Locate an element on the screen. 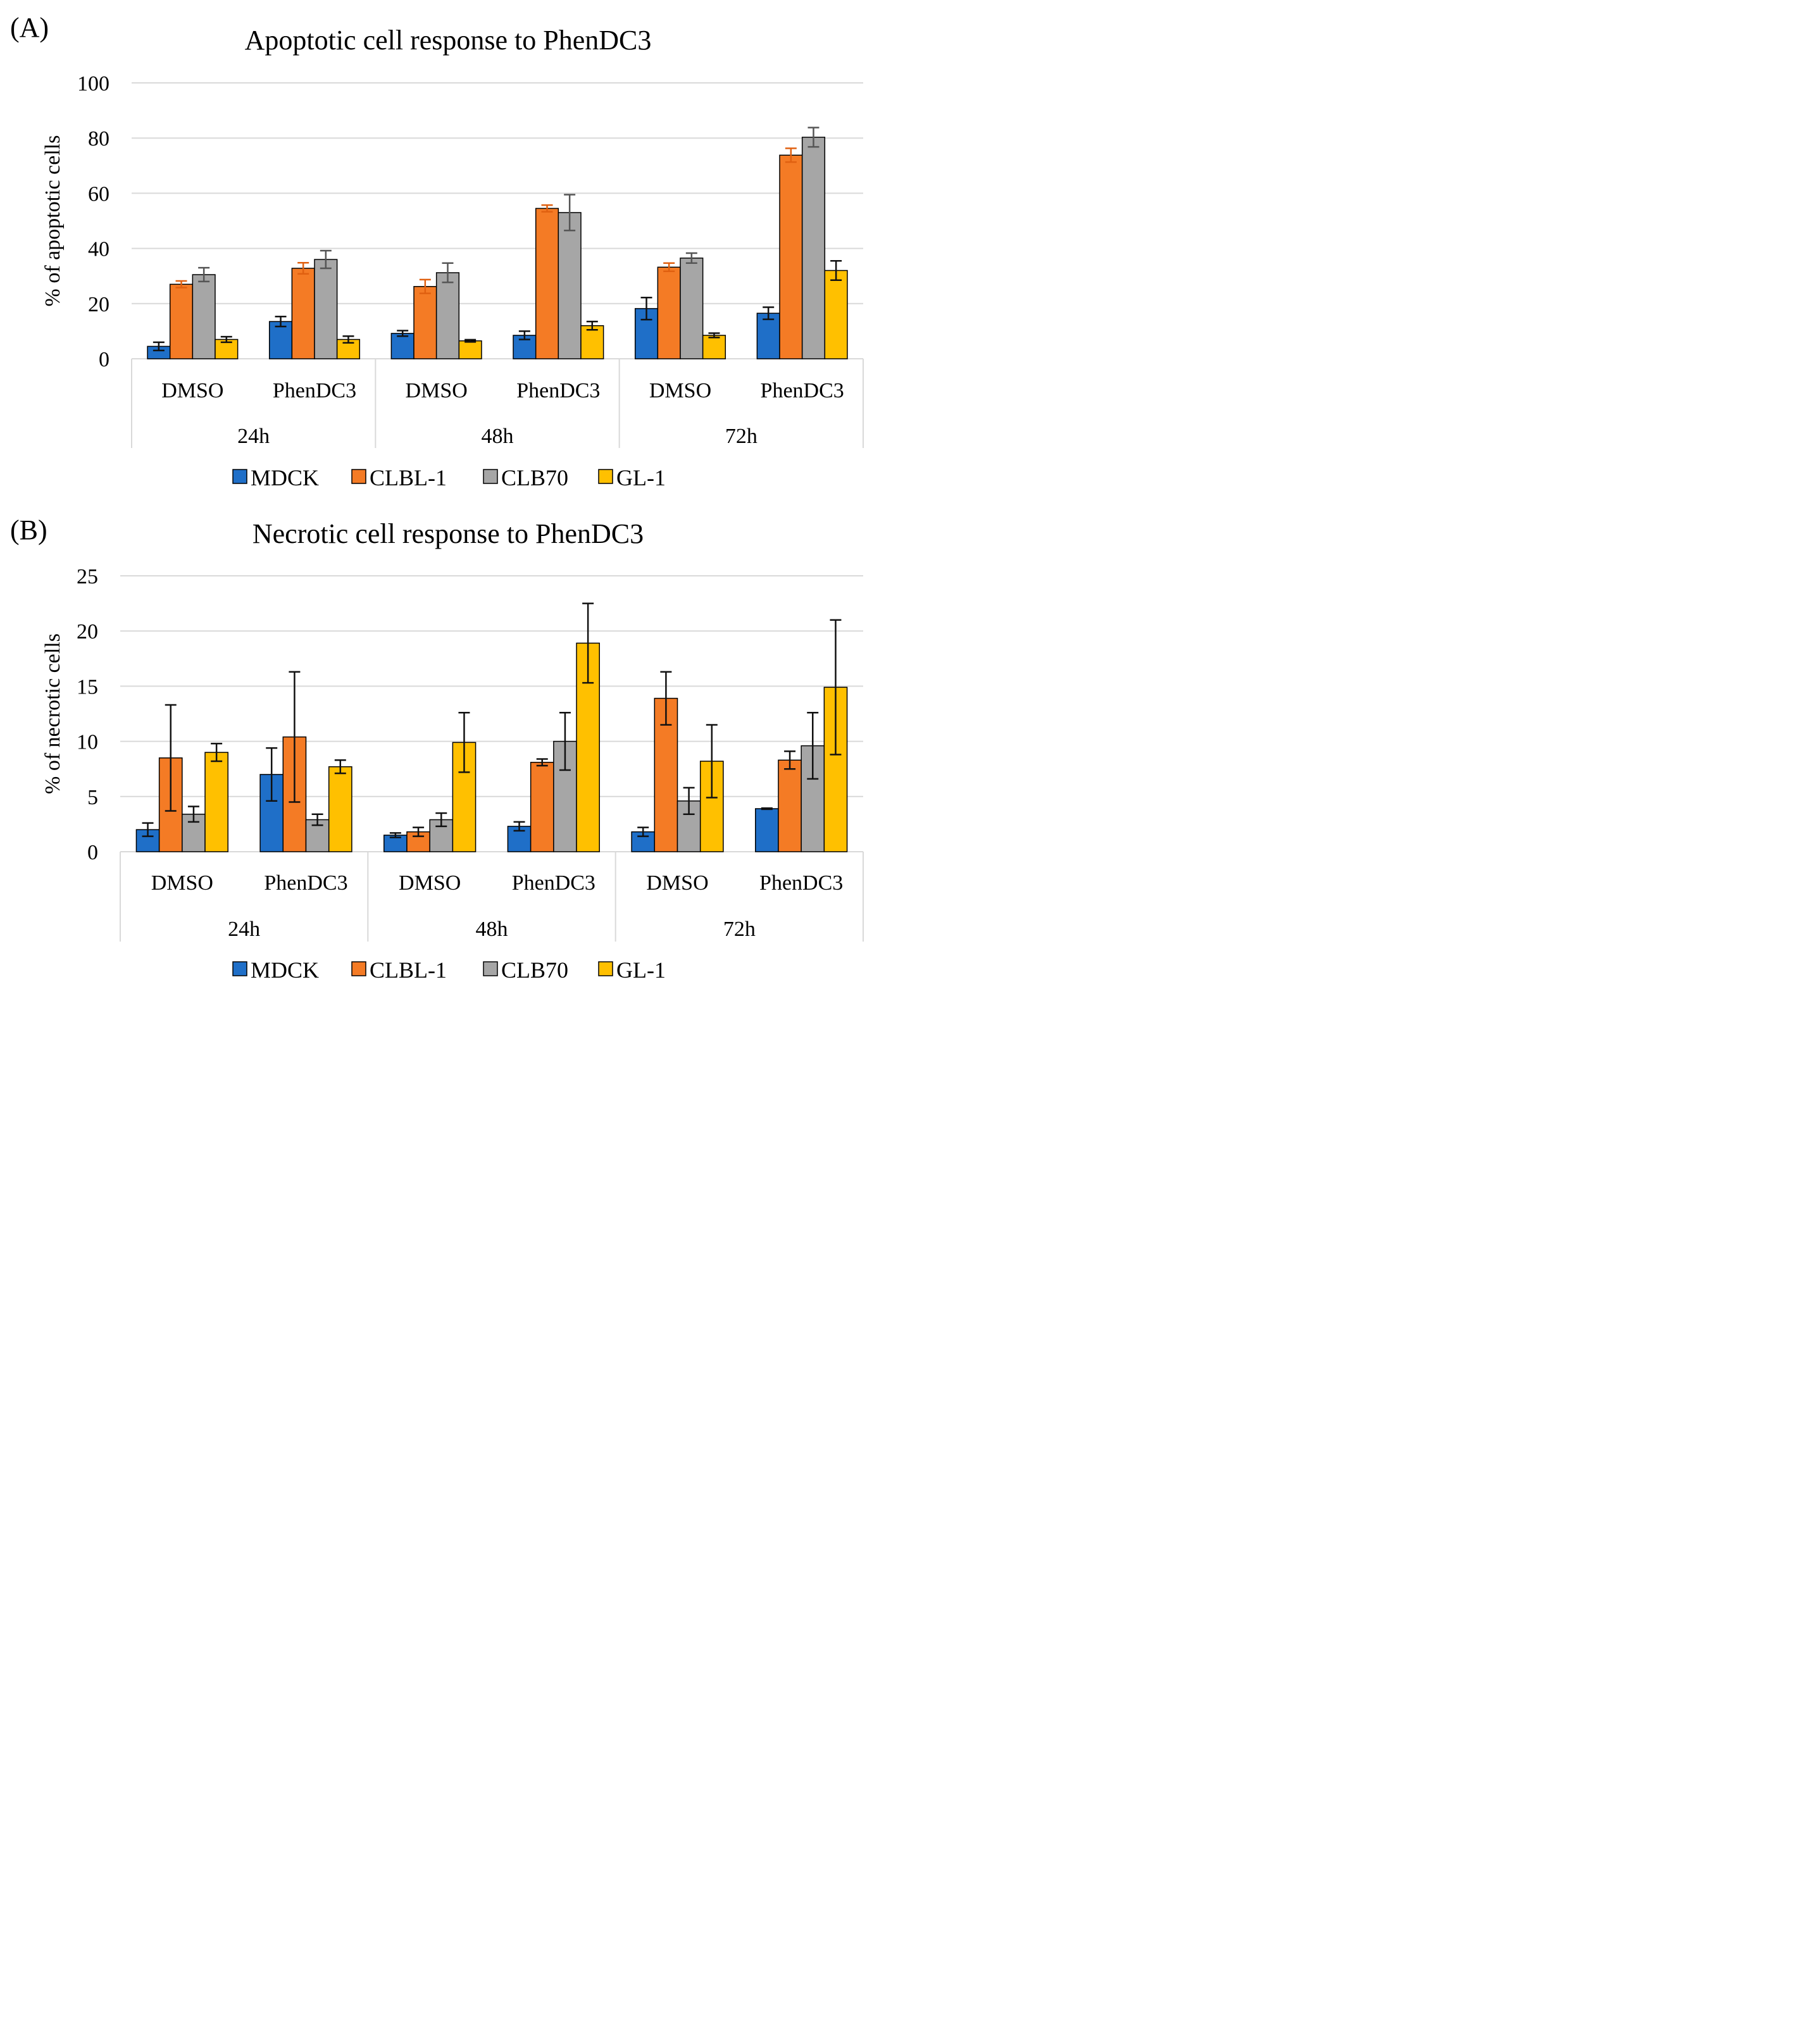  legend-a: MDCK CLBL-1 CLB70 GL-1 is located at coordinates (449, 477).